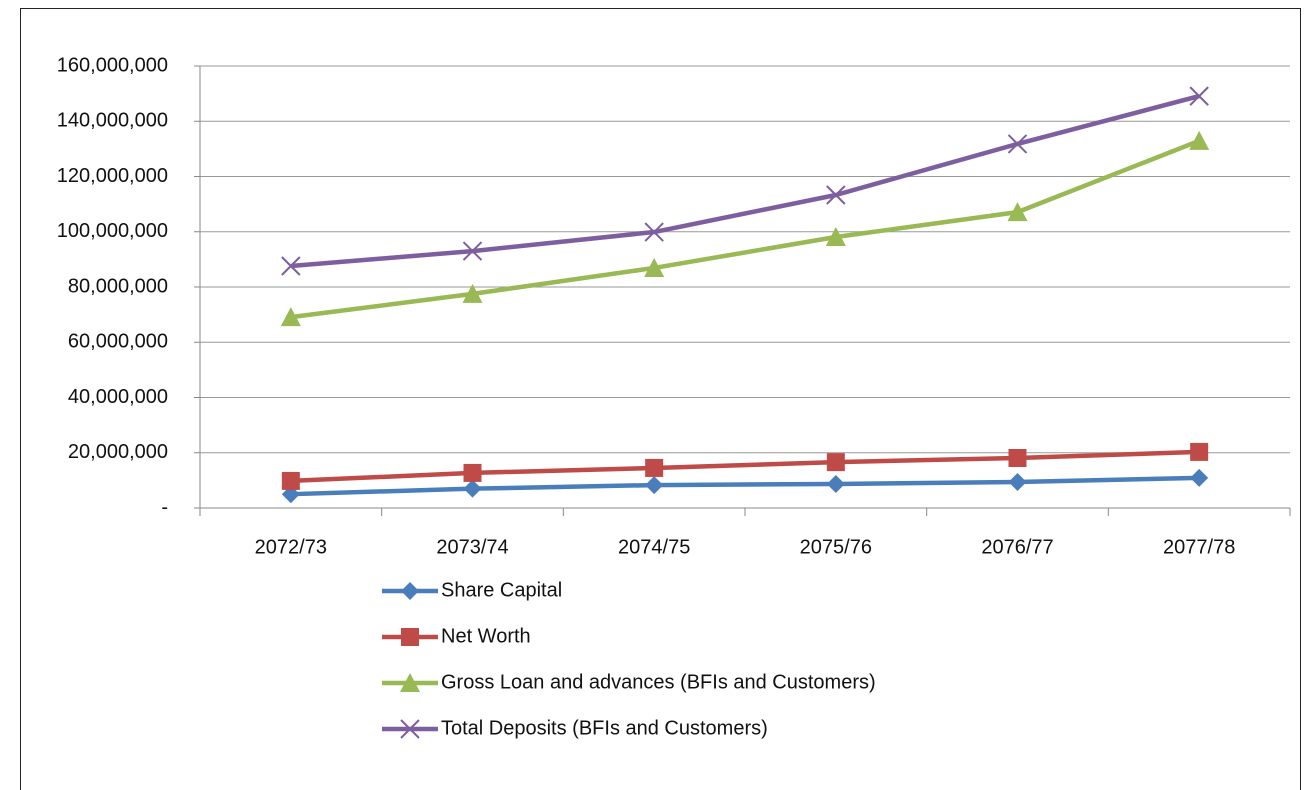  I want to click on legend-label: Share Capital, so click(501, 590).